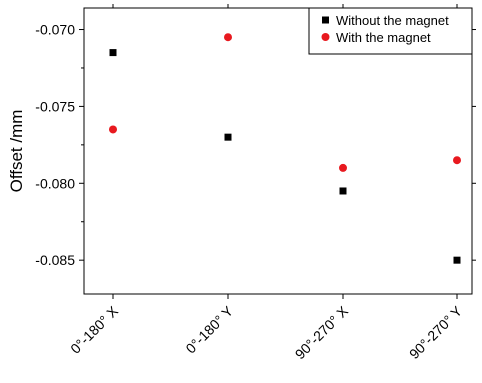 This screenshot has height=383, width=482. Describe the element at coordinates (55, 260) in the screenshot. I see `y-tick-label: -0.085` at that location.